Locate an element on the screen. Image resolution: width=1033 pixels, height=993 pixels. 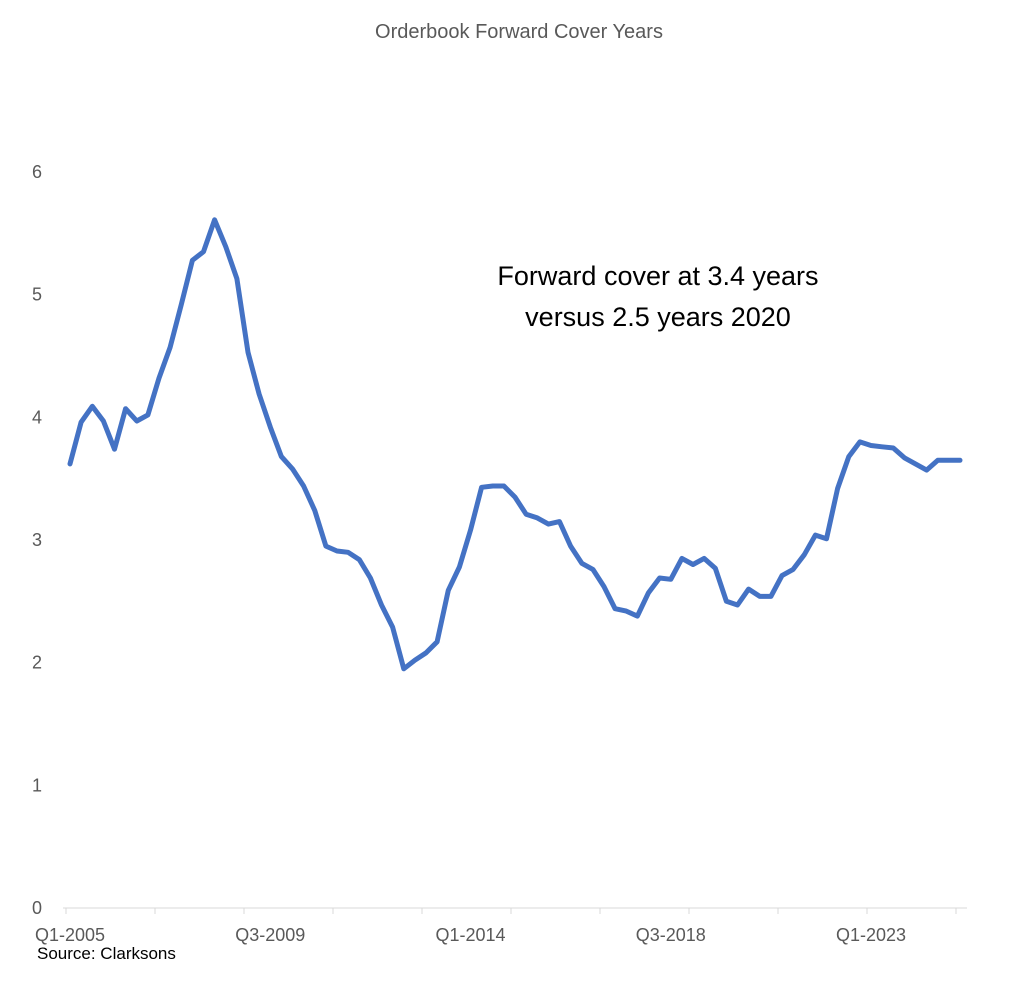
x-tick-label: Q3-2018 is located at coordinates (671, 935).